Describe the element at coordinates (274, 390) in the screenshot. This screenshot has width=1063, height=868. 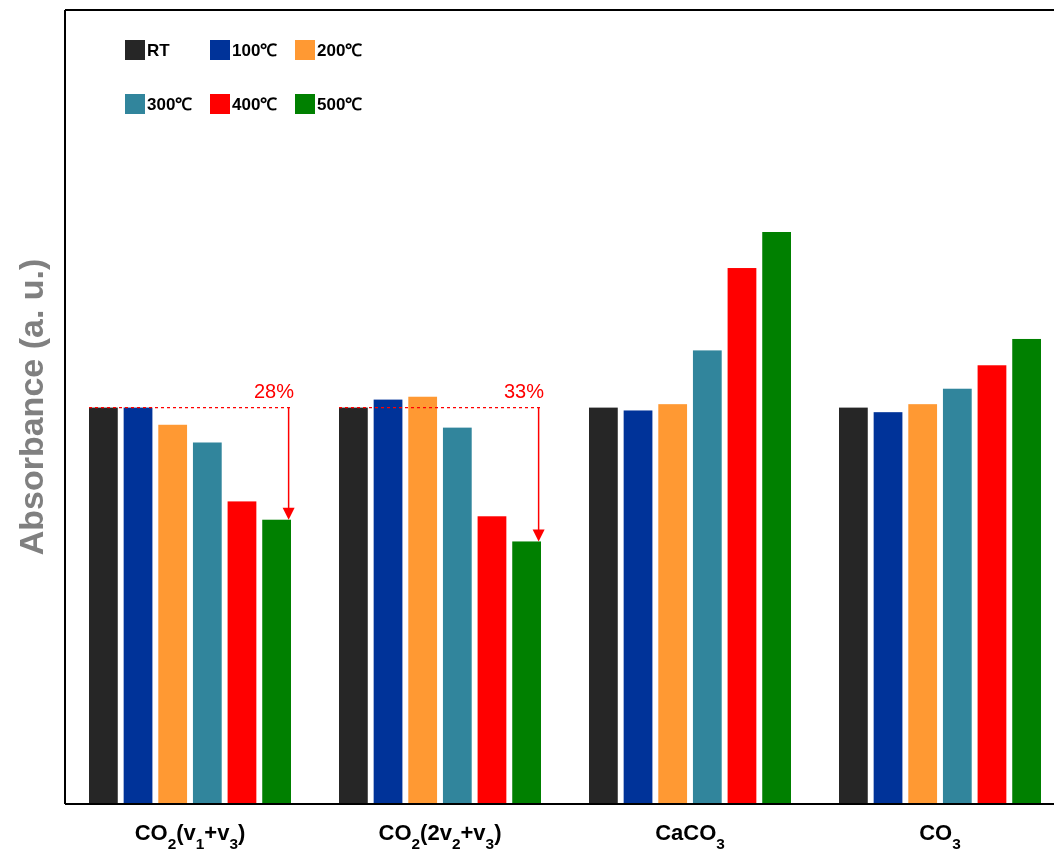
I see `annotation: 28%` at that location.